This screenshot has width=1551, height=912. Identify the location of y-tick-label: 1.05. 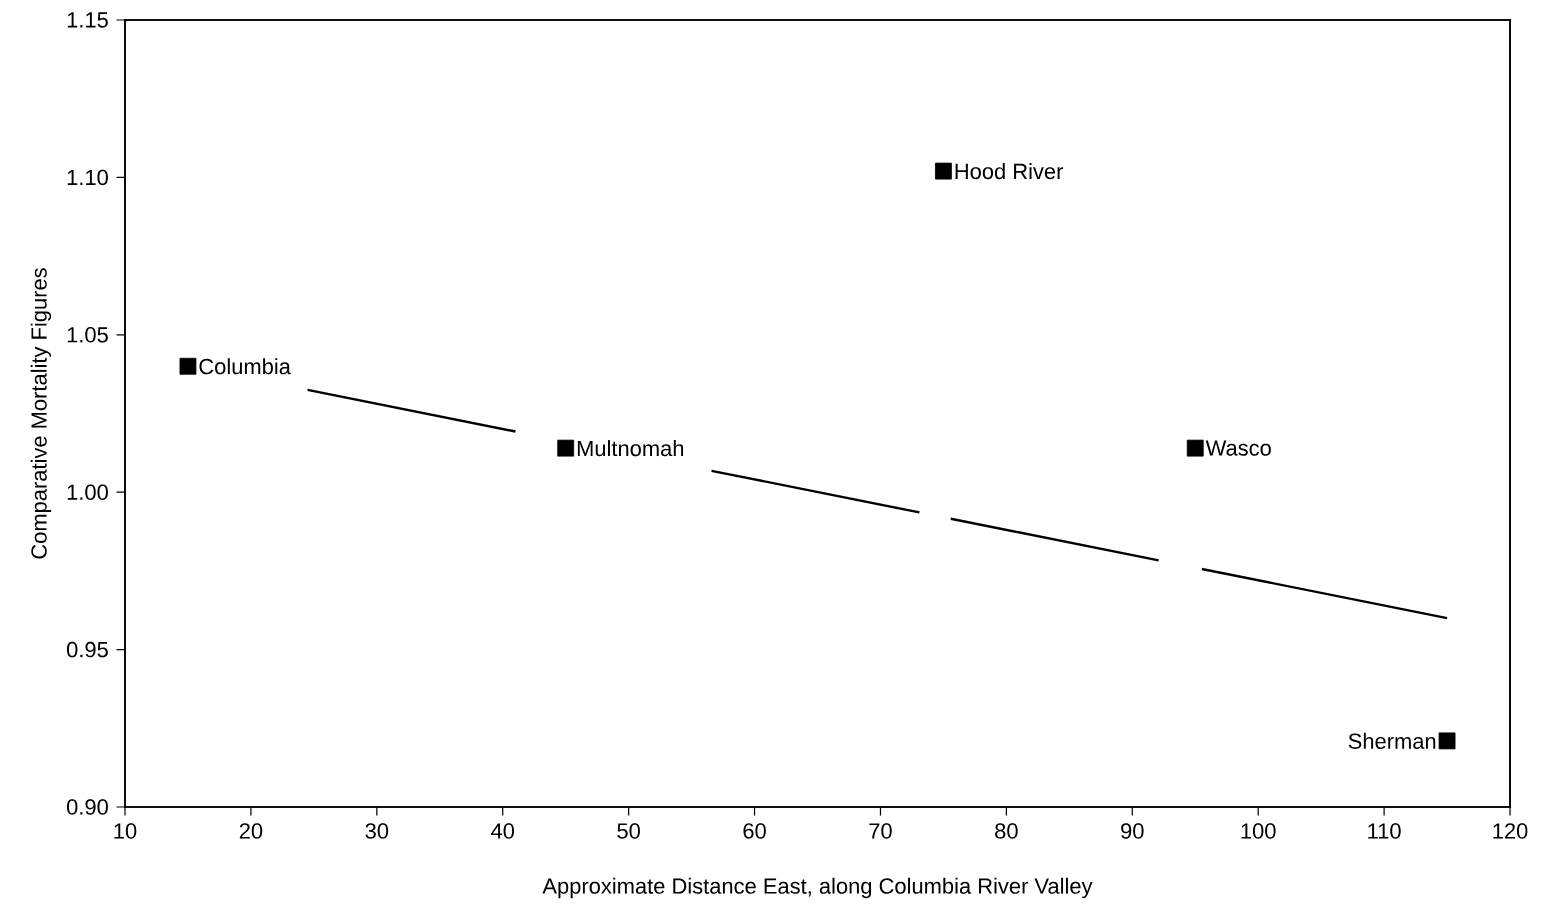
(87, 335).